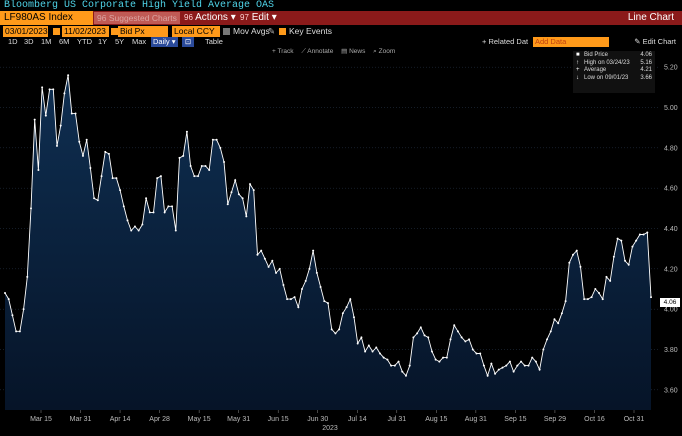 This screenshot has width=682, height=436. Describe the element at coordinates (29, 41) in the screenshot. I see `period-3d: 3D` at that location.